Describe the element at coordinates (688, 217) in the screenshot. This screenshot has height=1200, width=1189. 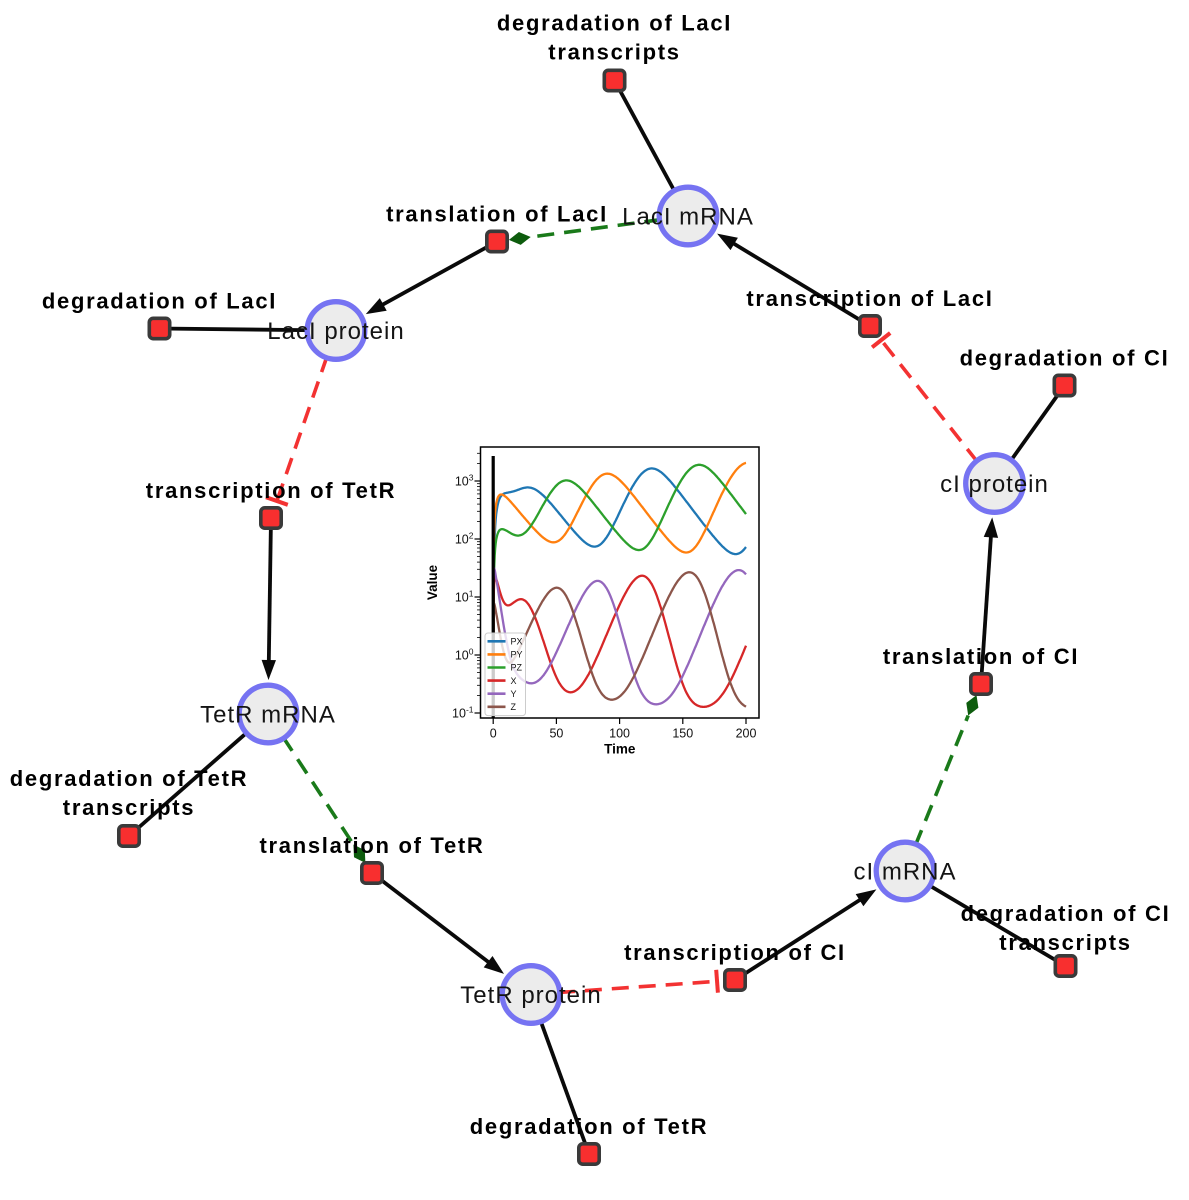
I see `svg-text: LacI mRNA` at that location.